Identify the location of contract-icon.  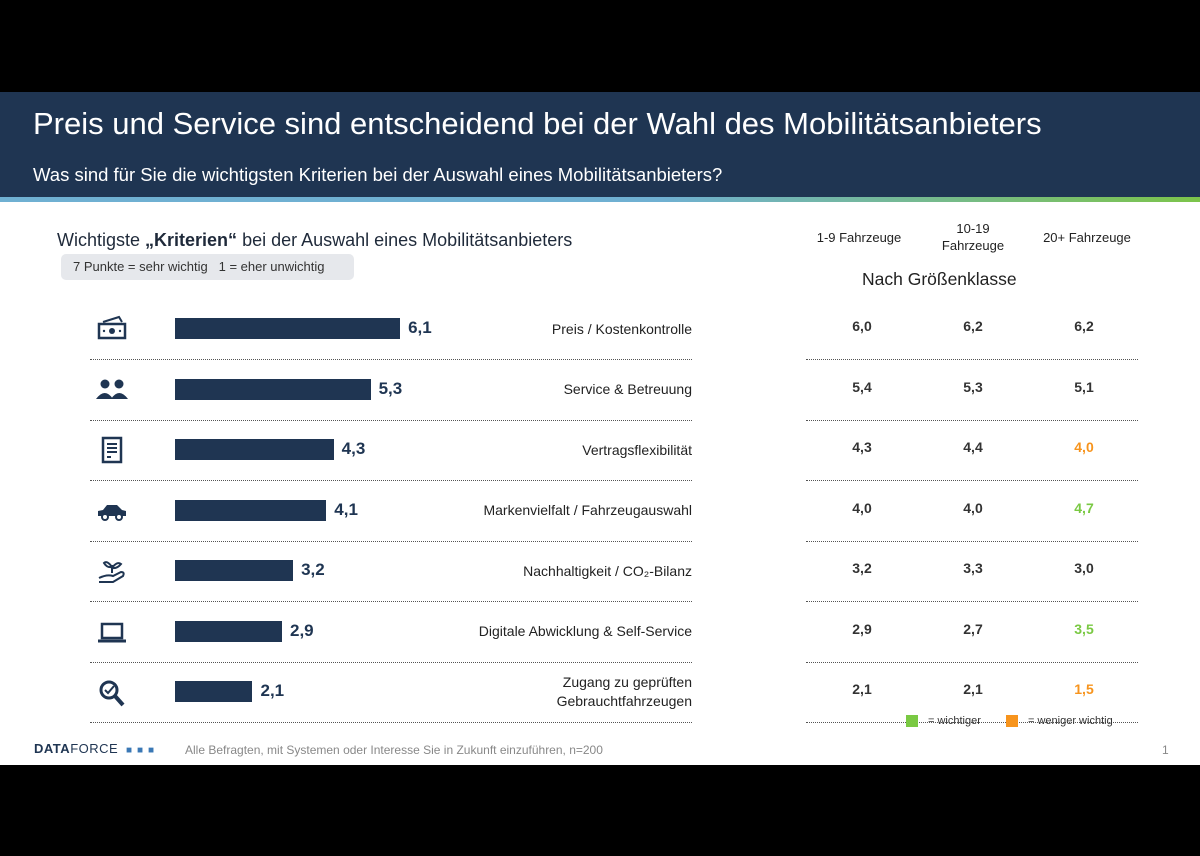
(112, 450).